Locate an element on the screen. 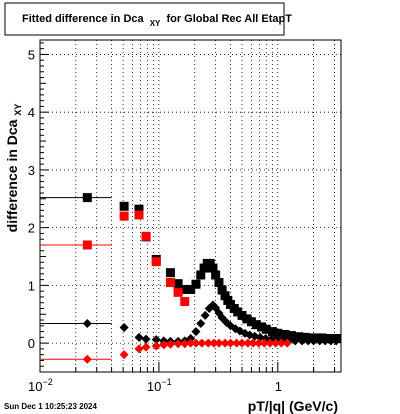 This screenshot has height=414, width=400. title-subscript: XY is located at coordinates (155, 23).